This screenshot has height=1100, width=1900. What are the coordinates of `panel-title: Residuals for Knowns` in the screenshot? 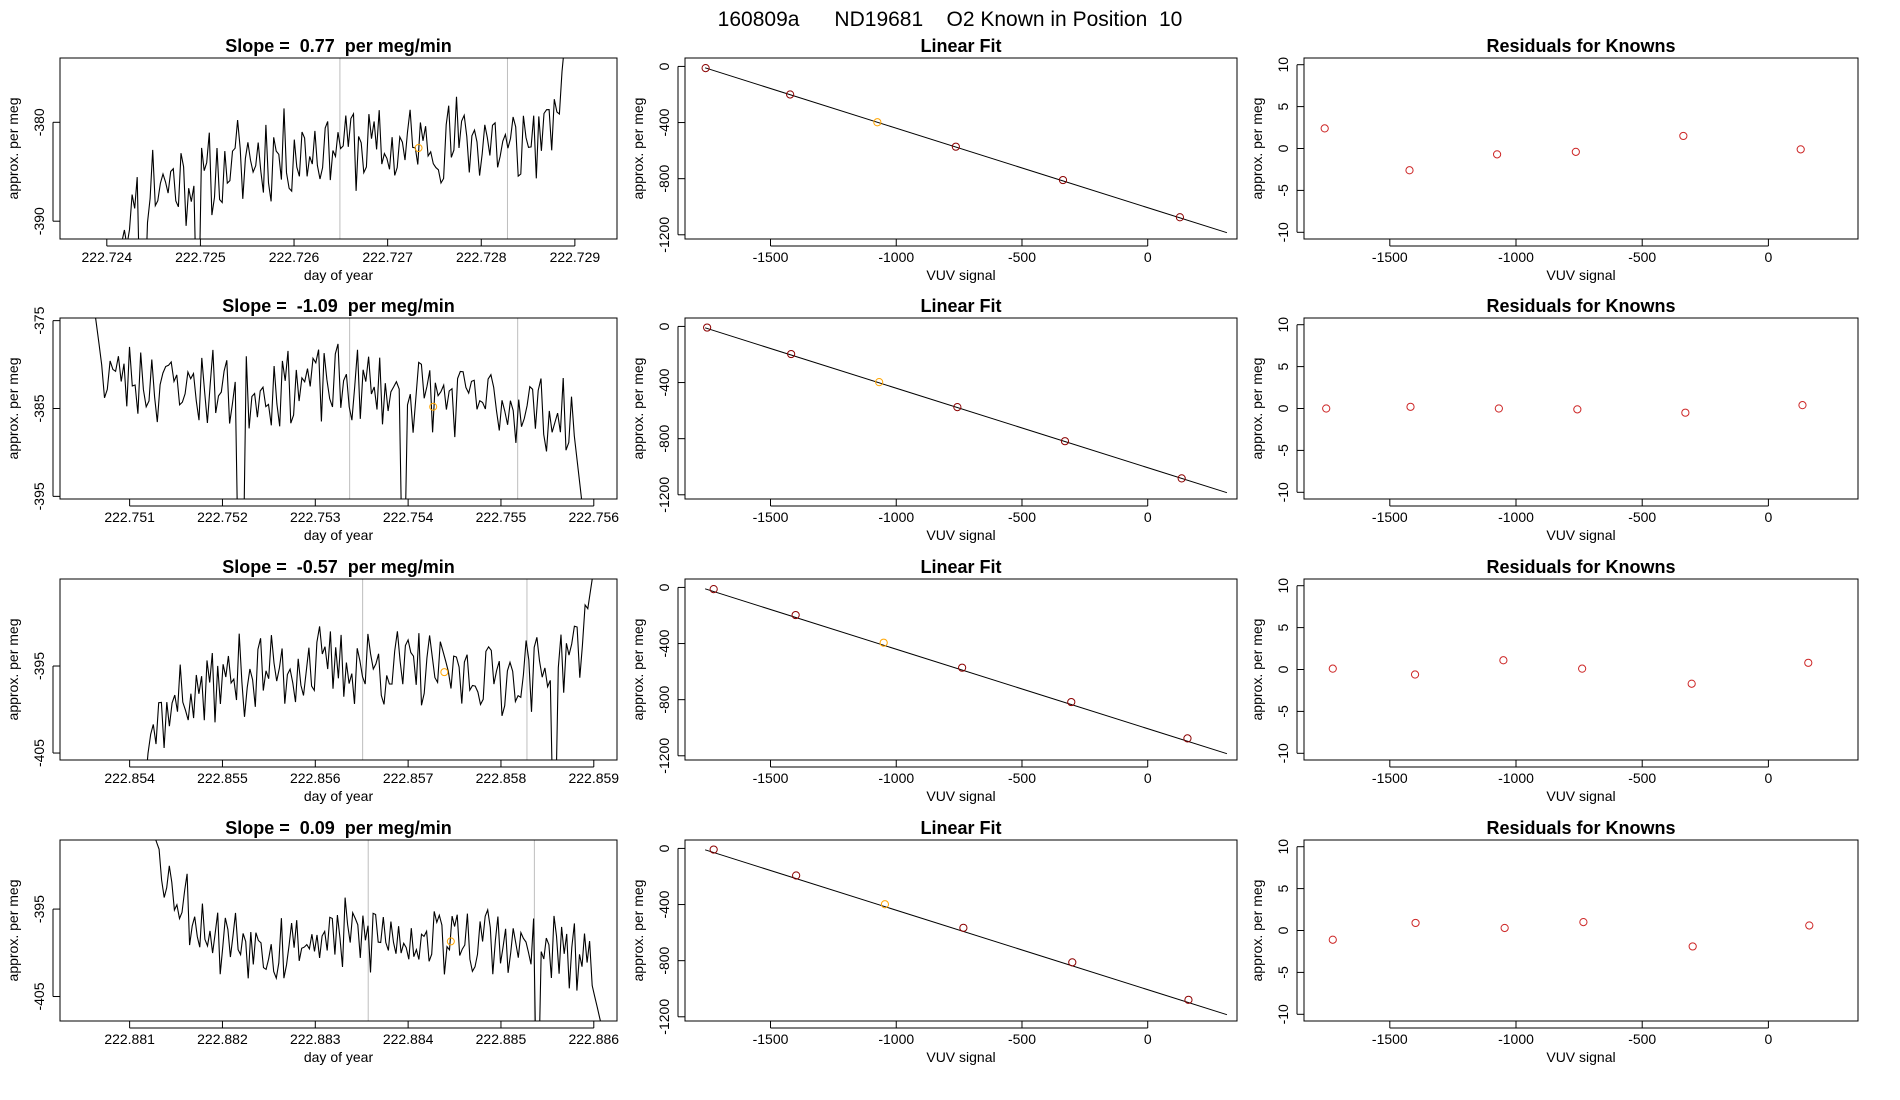 It's located at (1580, 306).